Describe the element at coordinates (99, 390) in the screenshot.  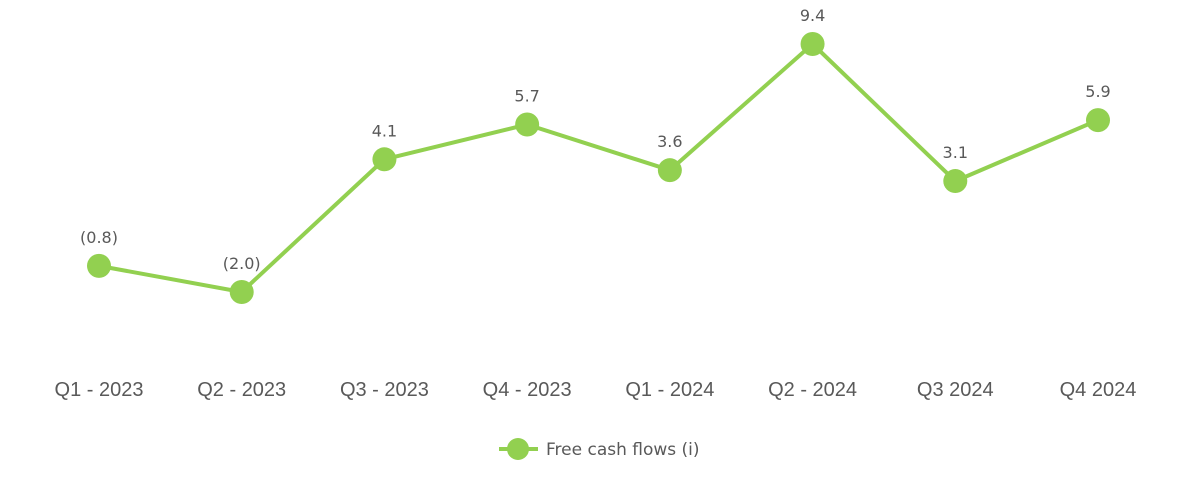
I see `x-axis-tick-label: Q1 - 2023` at that location.